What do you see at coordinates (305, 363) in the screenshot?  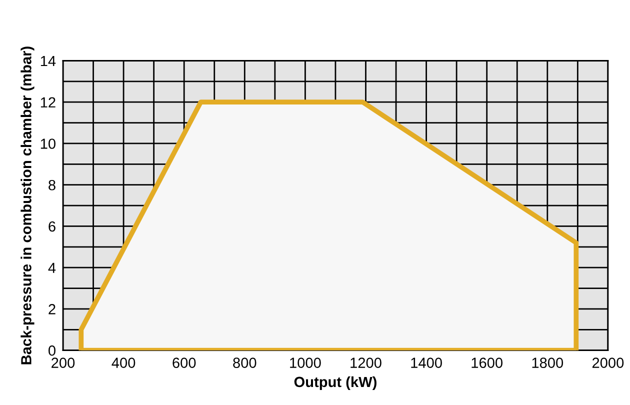 I see `x-tick-label: 1000` at bounding box center [305, 363].